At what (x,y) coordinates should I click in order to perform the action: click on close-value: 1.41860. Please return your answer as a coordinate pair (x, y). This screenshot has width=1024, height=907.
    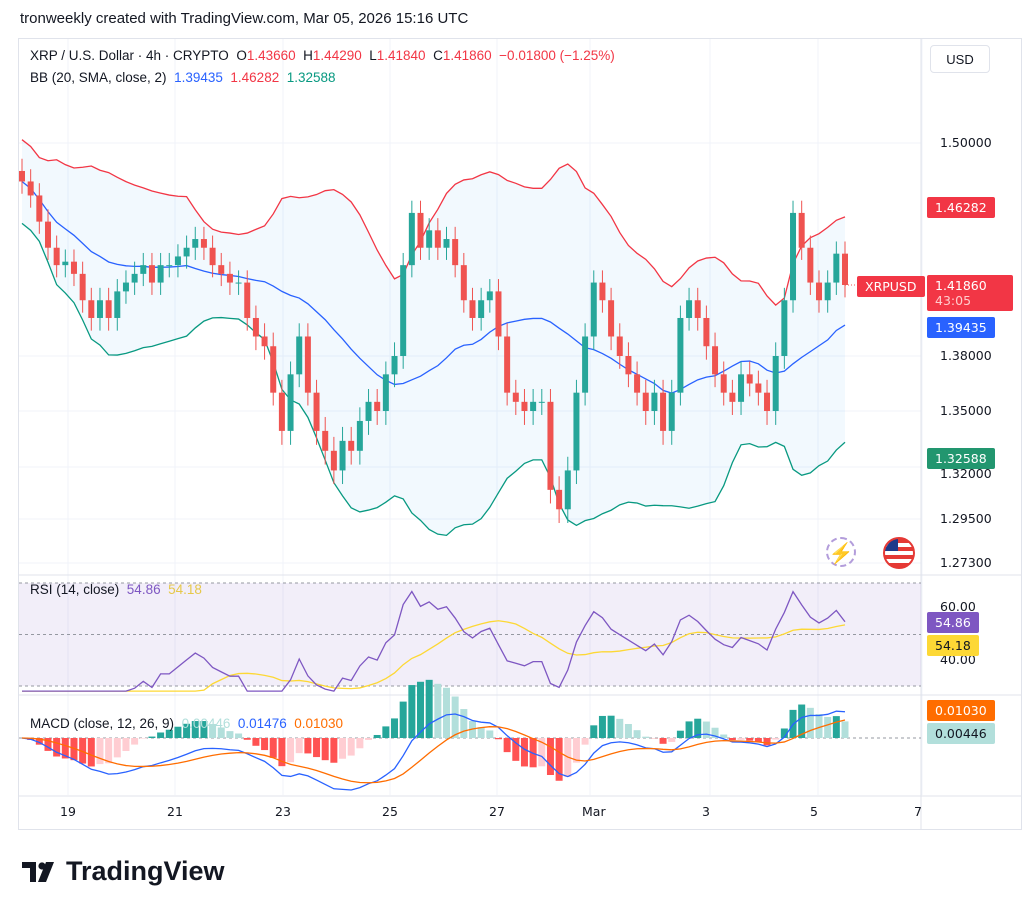
    Looking at the image, I should click on (467, 55).